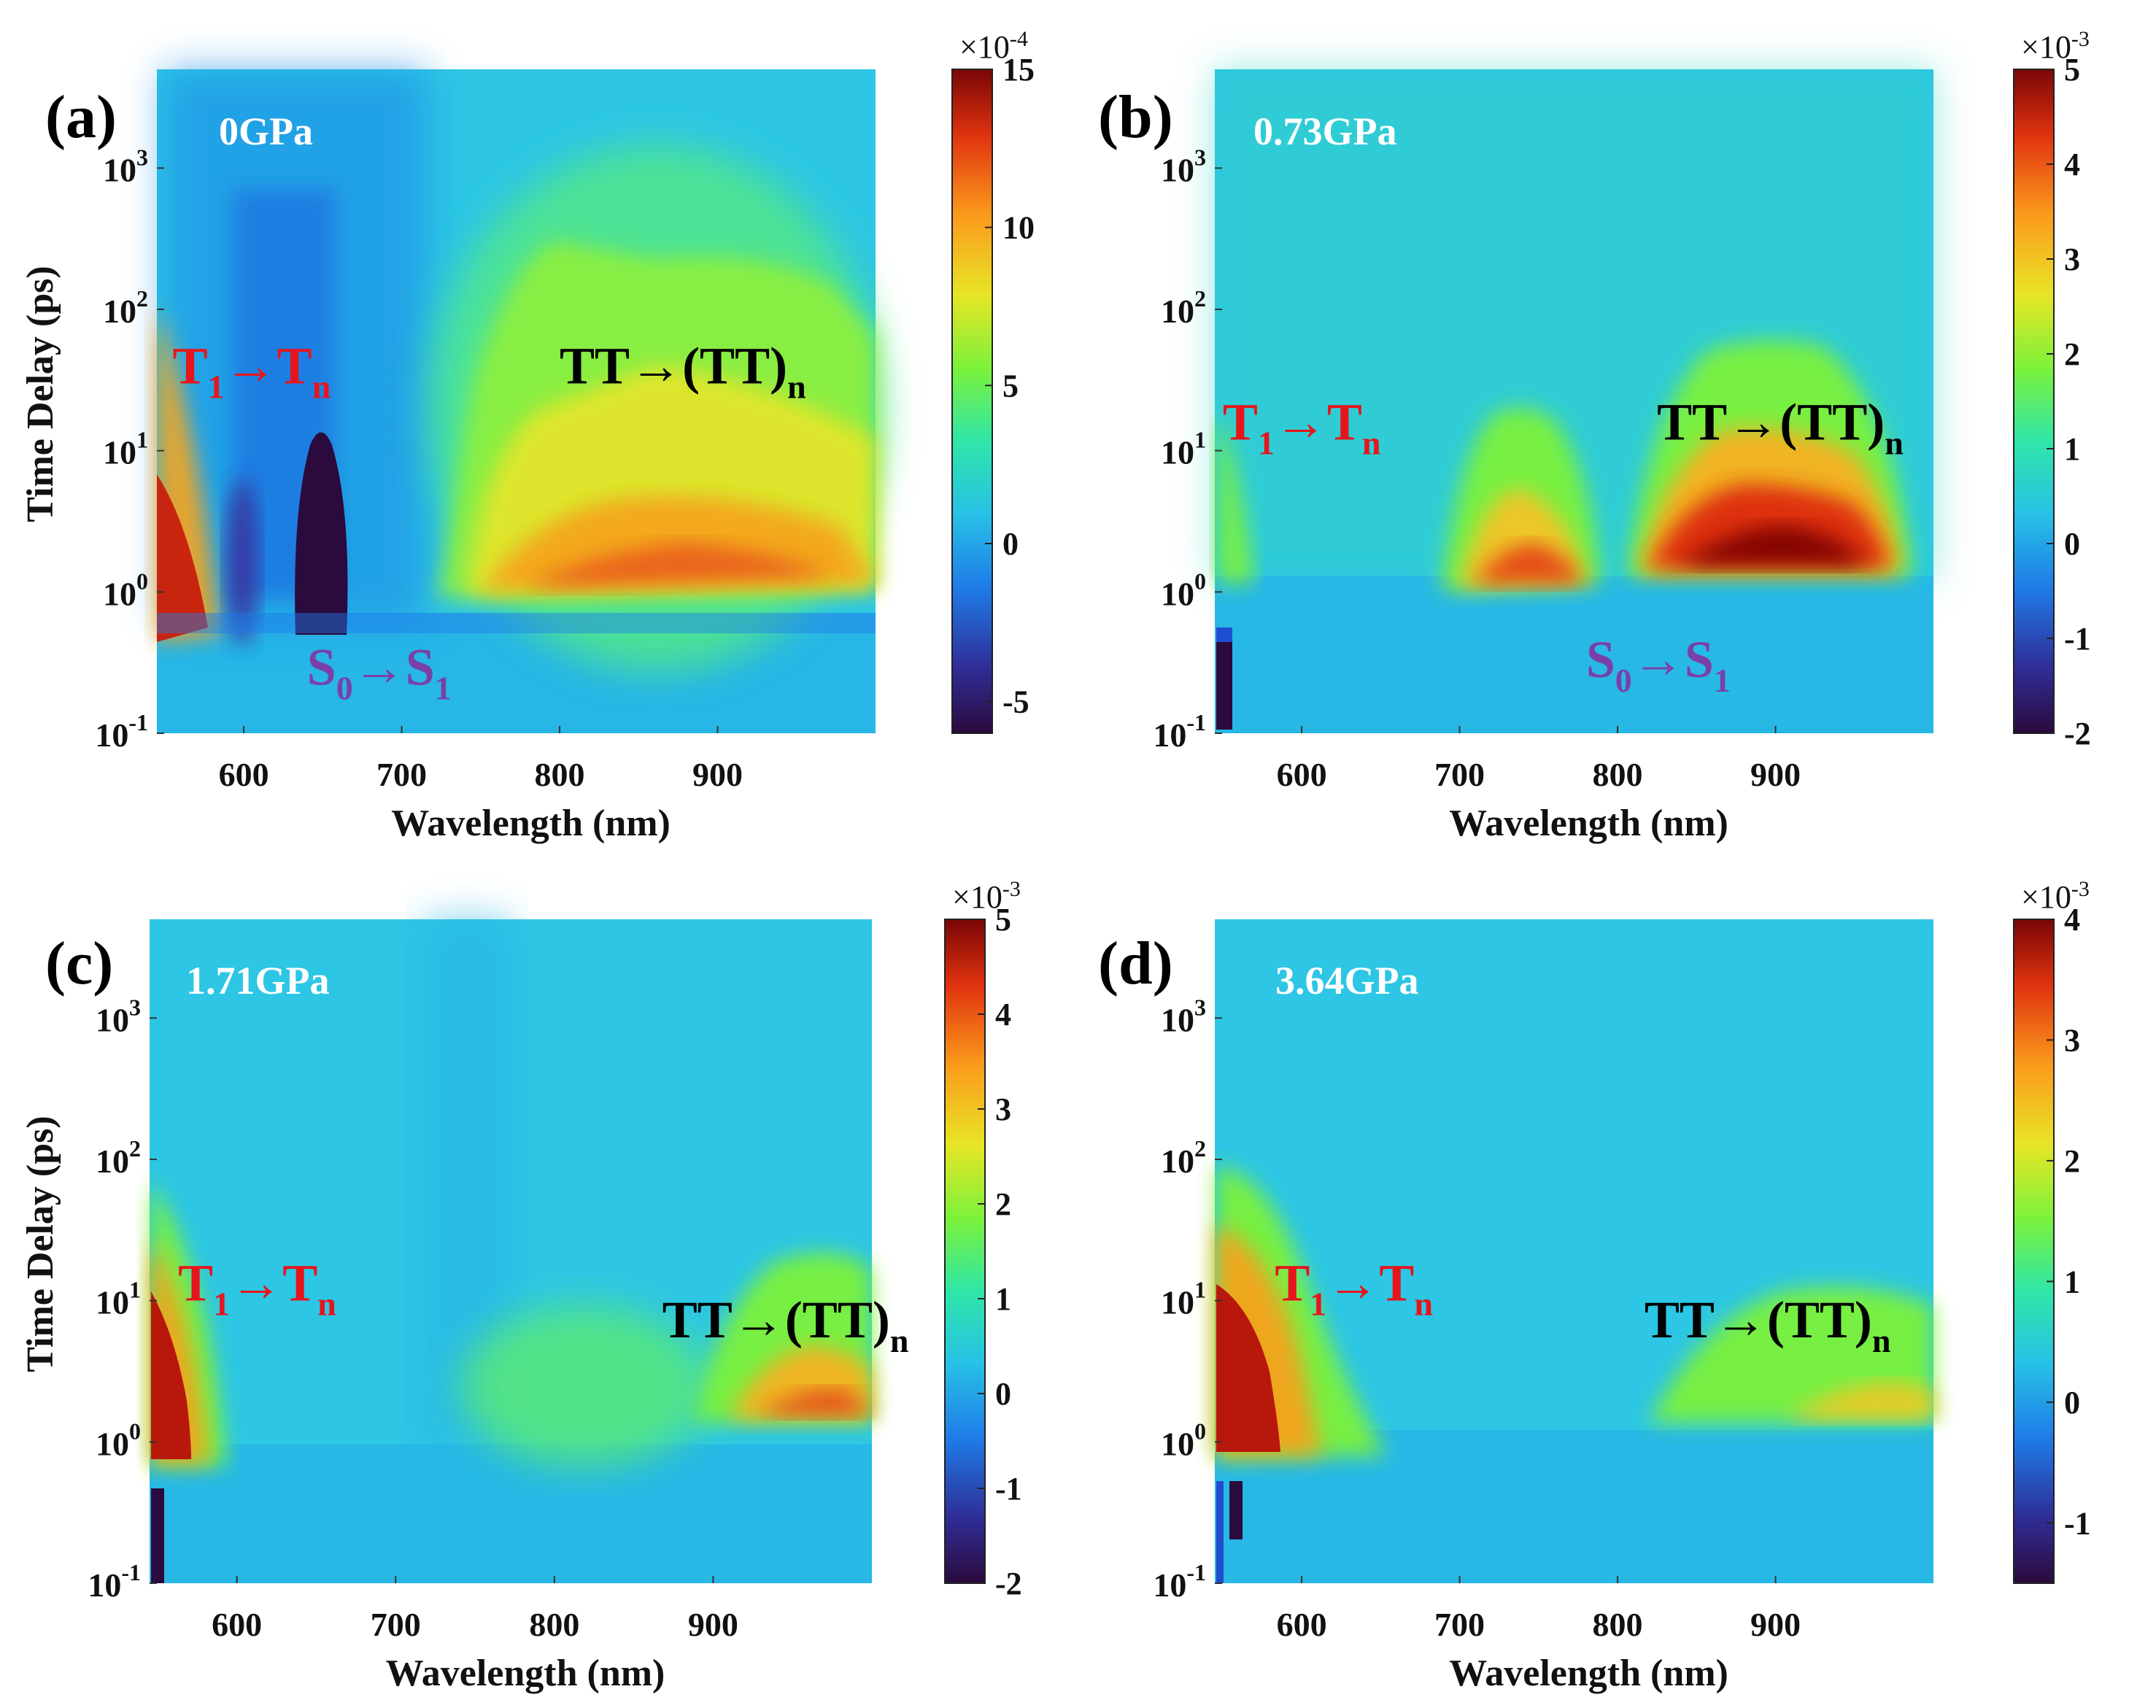 The image size is (2156, 1708). Describe the element at coordinates (1325, 131) in the screenshot. I see `pressure-label: 0.73GPa` at that location.